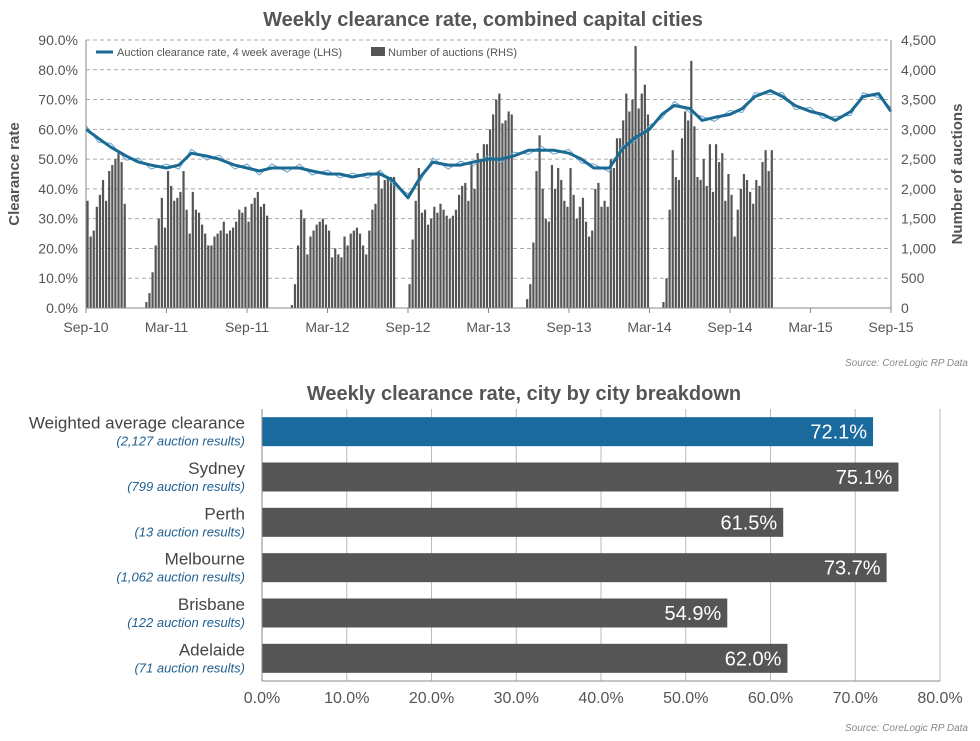 Image resolution: width=980 pixels, height=741 pixels. Describe the element at coordinates (180, 577) in the screenshot. I see `city-auction-count-label: (1,062 auction results)` at that location.